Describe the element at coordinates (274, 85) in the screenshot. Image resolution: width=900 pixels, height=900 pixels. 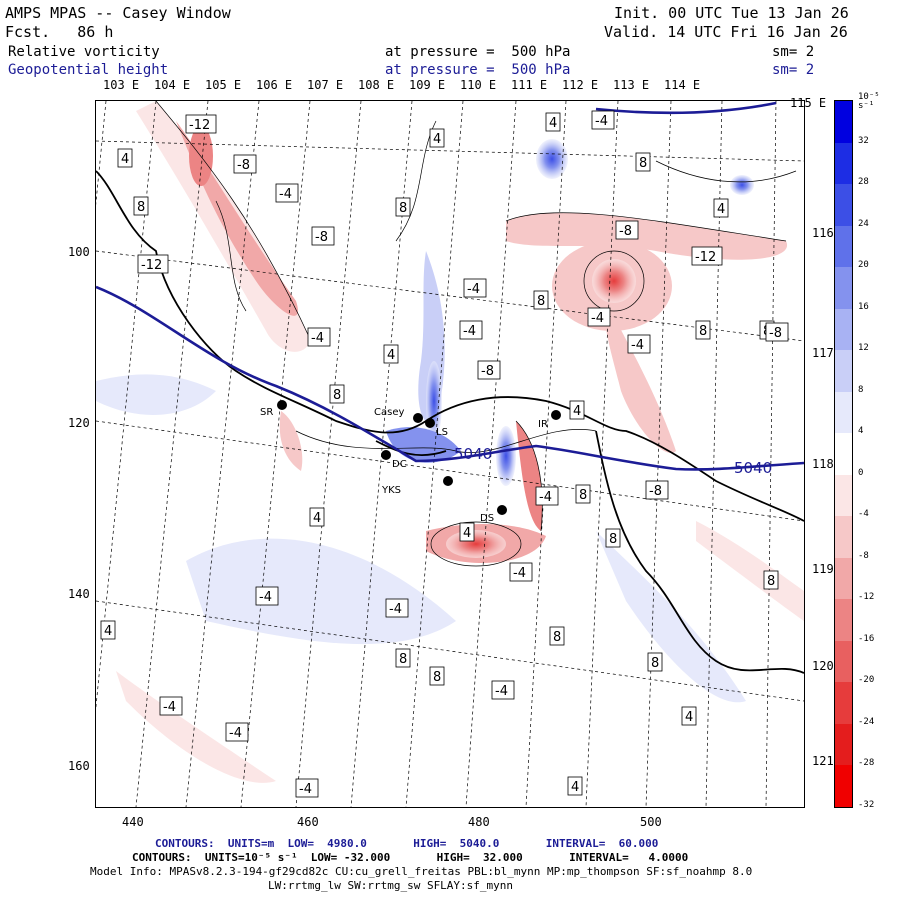
I see `longitude-label: 106 E` at that location.